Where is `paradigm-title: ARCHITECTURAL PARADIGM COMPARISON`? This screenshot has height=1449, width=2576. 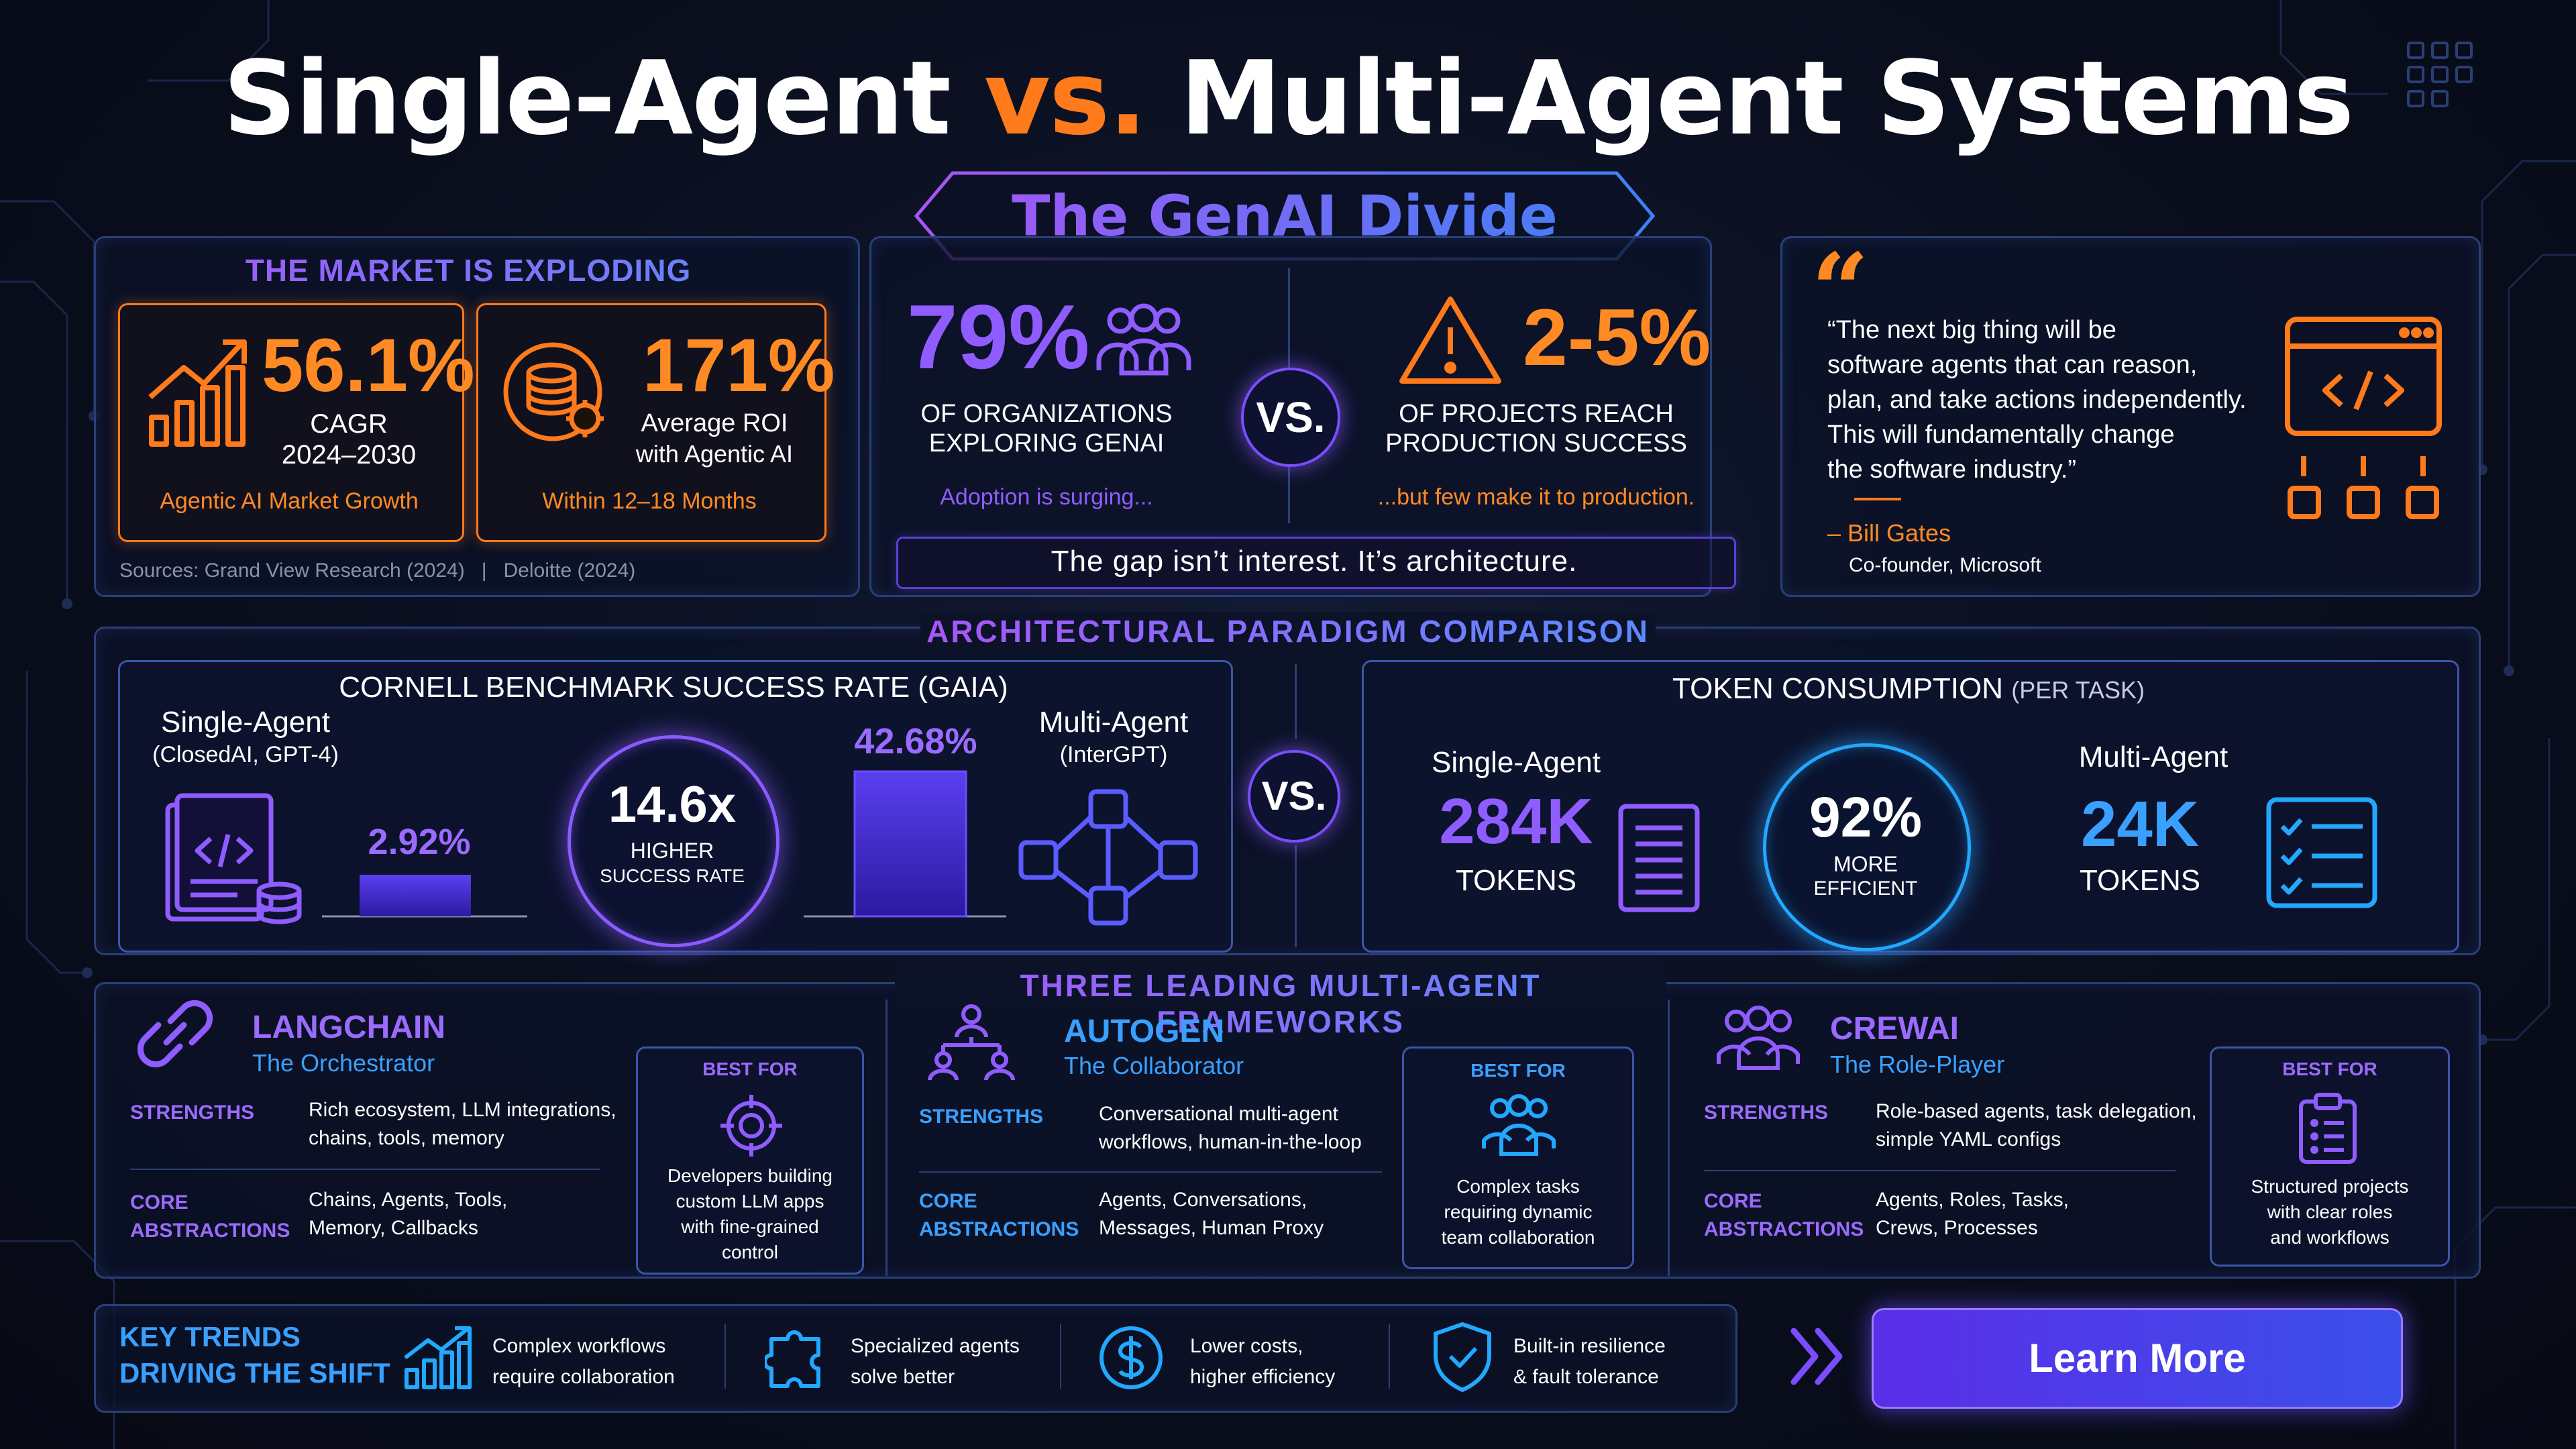 paradigm-title: ARCHITECTURAL PARADIGM COMPARISON is located at coordinates (1288, 631).